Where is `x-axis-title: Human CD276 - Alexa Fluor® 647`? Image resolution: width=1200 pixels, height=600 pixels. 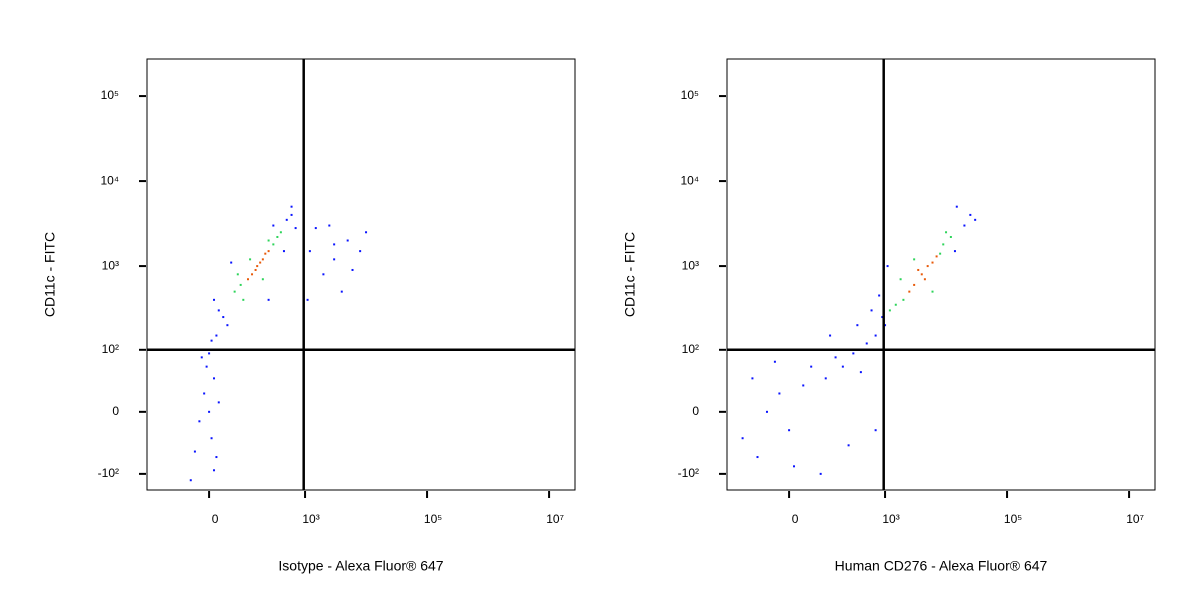 x-axis-title: Human CD276 - Alexa Fluor® 647 is located at coordinates (941, 566).